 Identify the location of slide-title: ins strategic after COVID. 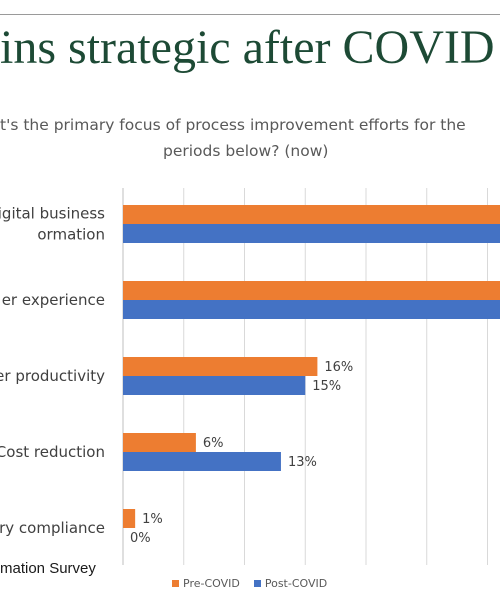
(247, 47).